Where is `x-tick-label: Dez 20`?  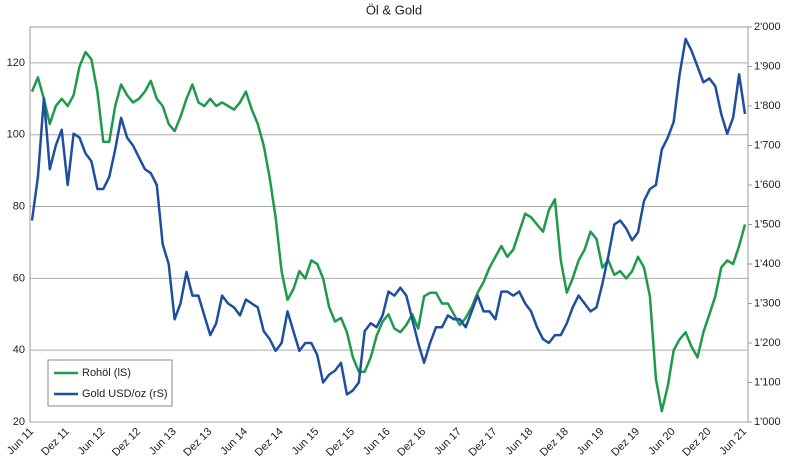 x-tick-label: Dez 20 is located at coordinates (696, 442).